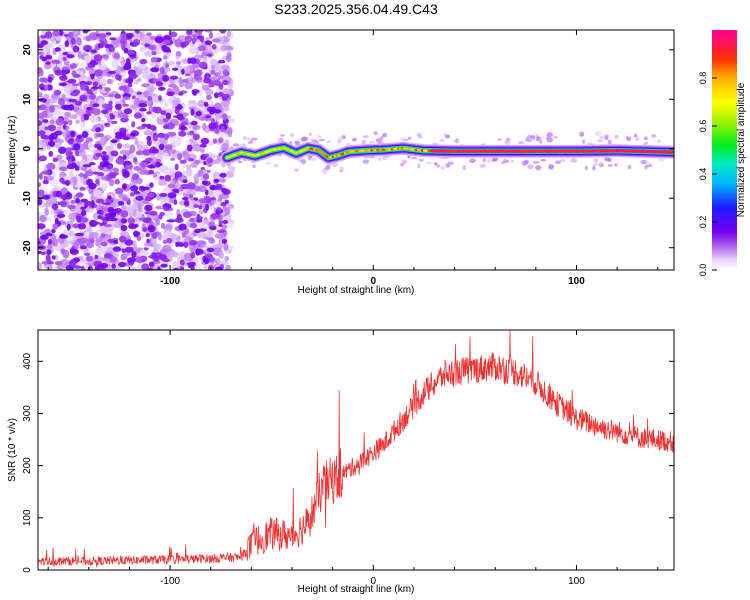 The width and height of the screenshot is (750, 600). I want to click on colorbar-ticks: 0.0 0.2 0.4 0.6 0.8, so click(707, 174).